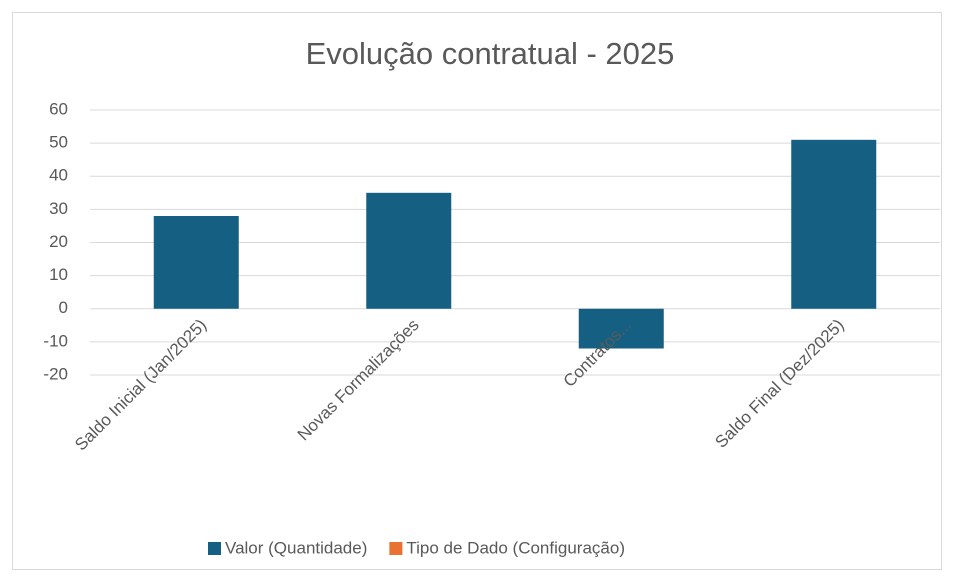 The width and height of the screenshot is (955, 581). I want to click on y-tick-label: -10, so click(55, 340).